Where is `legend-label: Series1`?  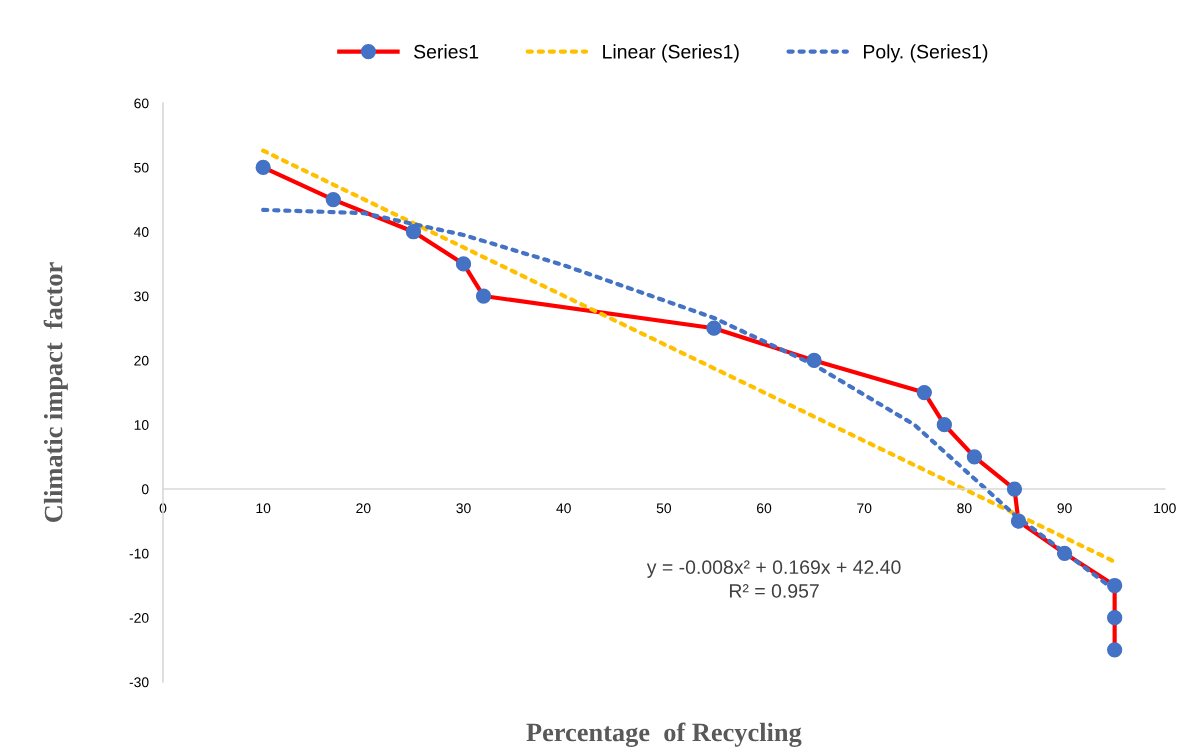
legend-label: Series1 is located at coordinates (446, 51).